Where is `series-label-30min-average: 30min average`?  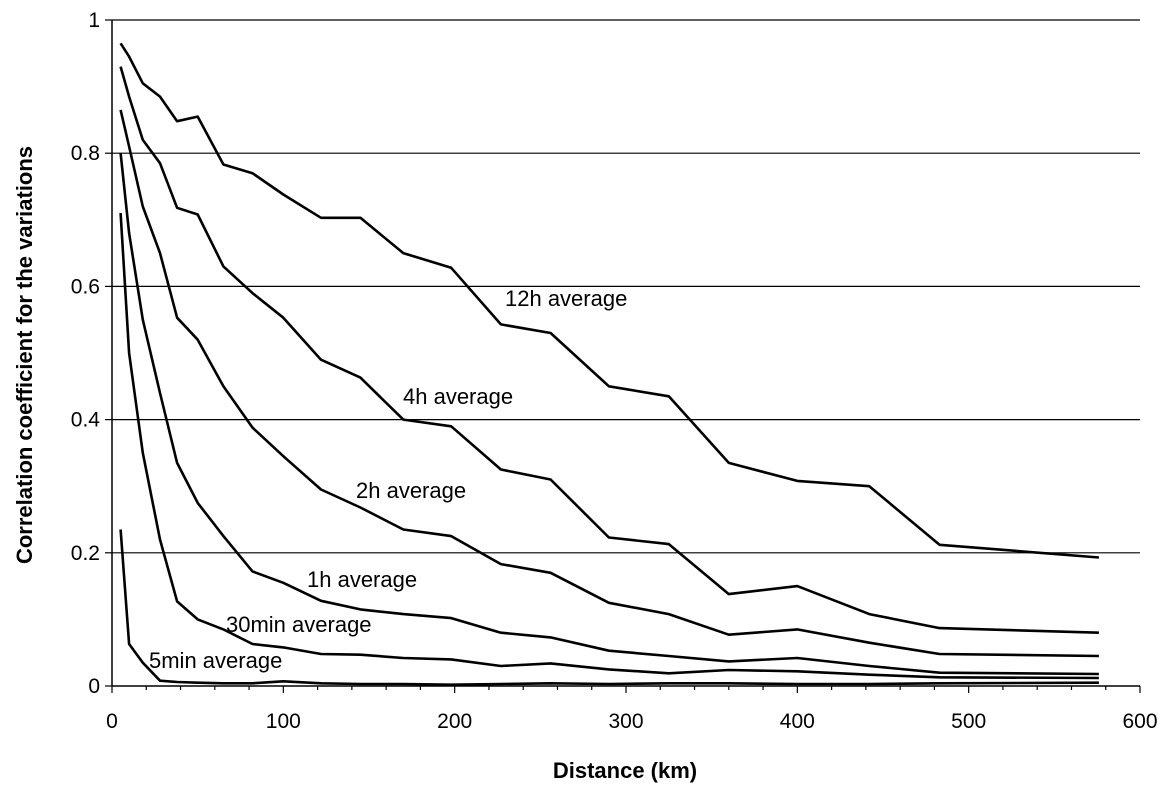
series-label-30min-average: 30min average is located at coordinates (299, 624).